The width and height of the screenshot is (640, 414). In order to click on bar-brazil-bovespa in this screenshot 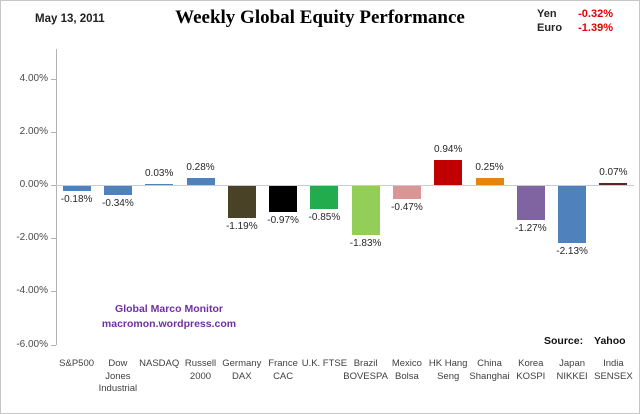, I will do `click(365, 210)`.